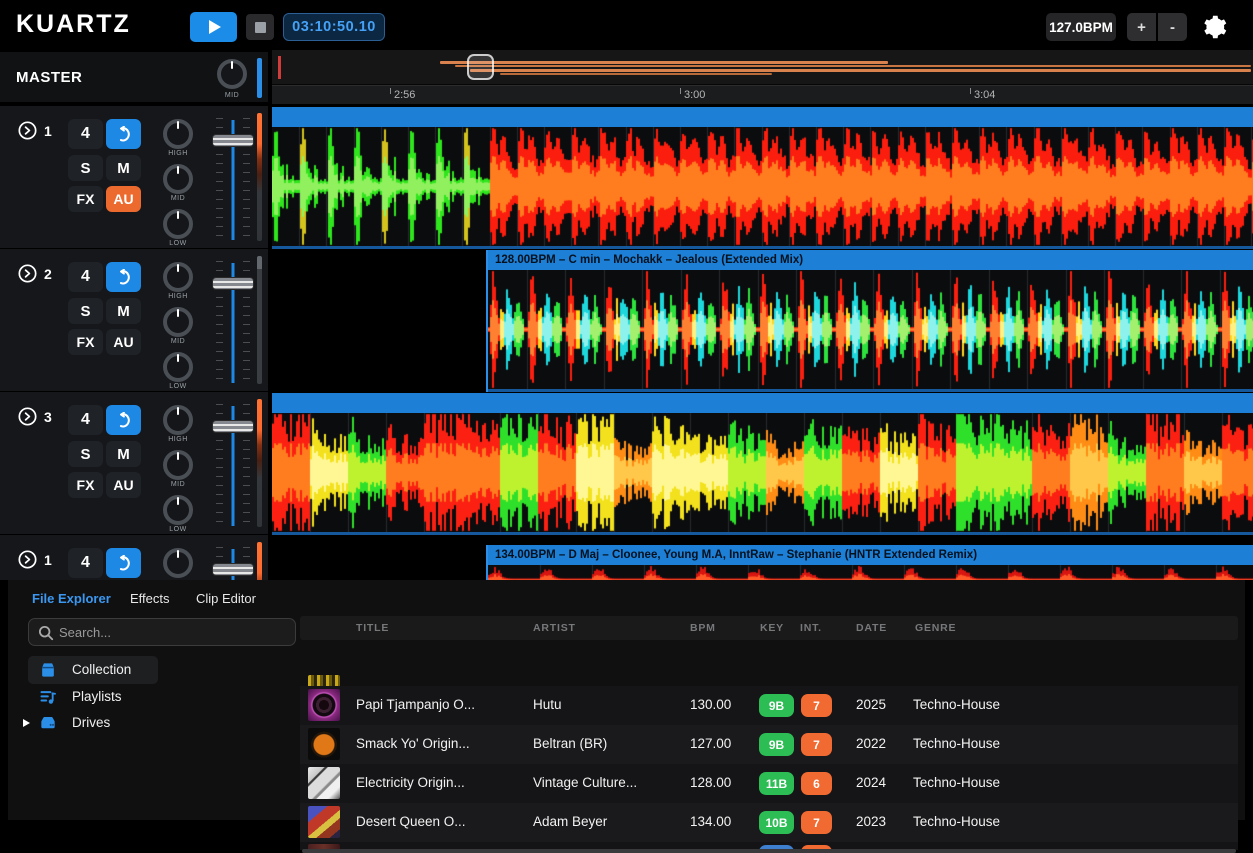 Image resolution: width=1253 pixels, height=853 pixels. I want to click on tab-clip-editor: Clip Editor, so click(226, 598).